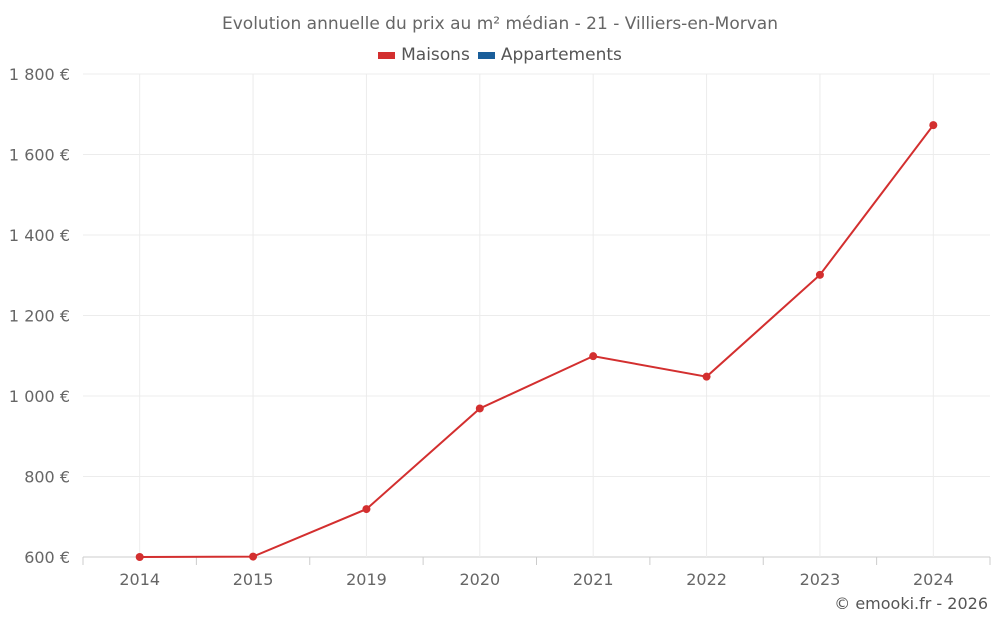 Image resolution: width=1000 pixels, height=625 pixels. What do you see at coordinates (39, 235) in the screenshot?
I see `y-tick-label: 1 400 €` at bounding box center [39, 235].